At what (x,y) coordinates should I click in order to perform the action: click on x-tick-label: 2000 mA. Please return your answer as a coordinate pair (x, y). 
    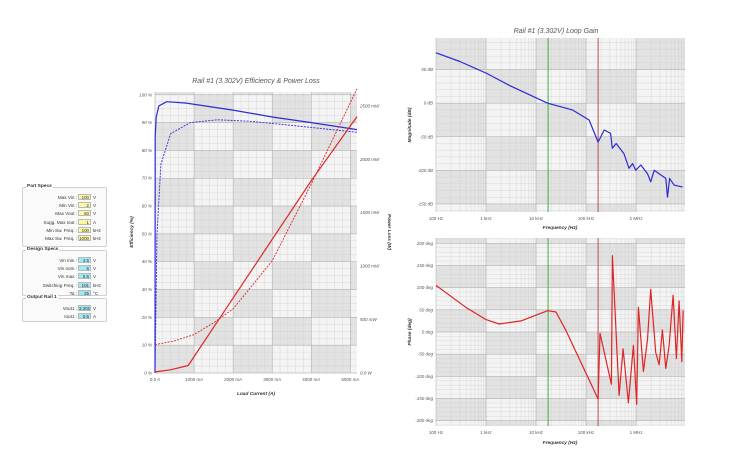
    Looking at the image, I should click on (233, 379).